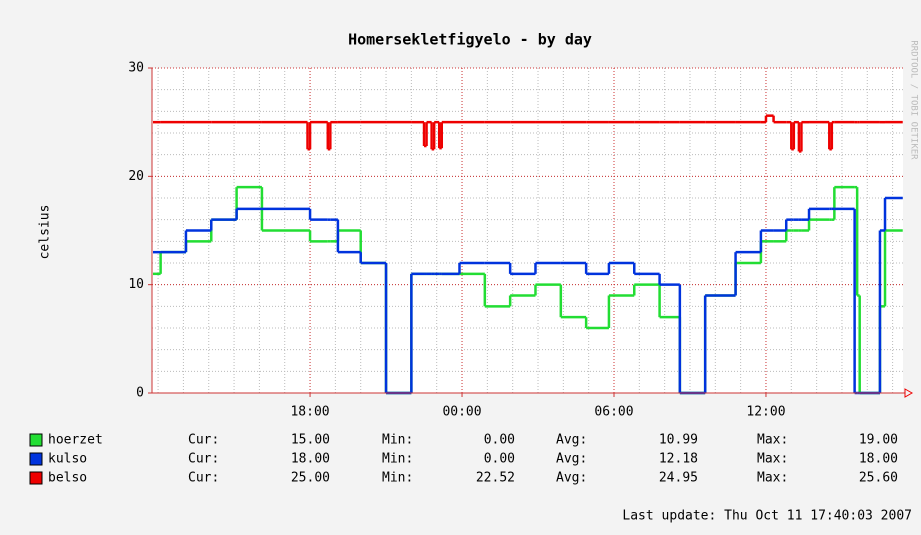 This screenshot has height=535, width=921. I want to click on x-tick-label: 06:00, so click(613, 412).